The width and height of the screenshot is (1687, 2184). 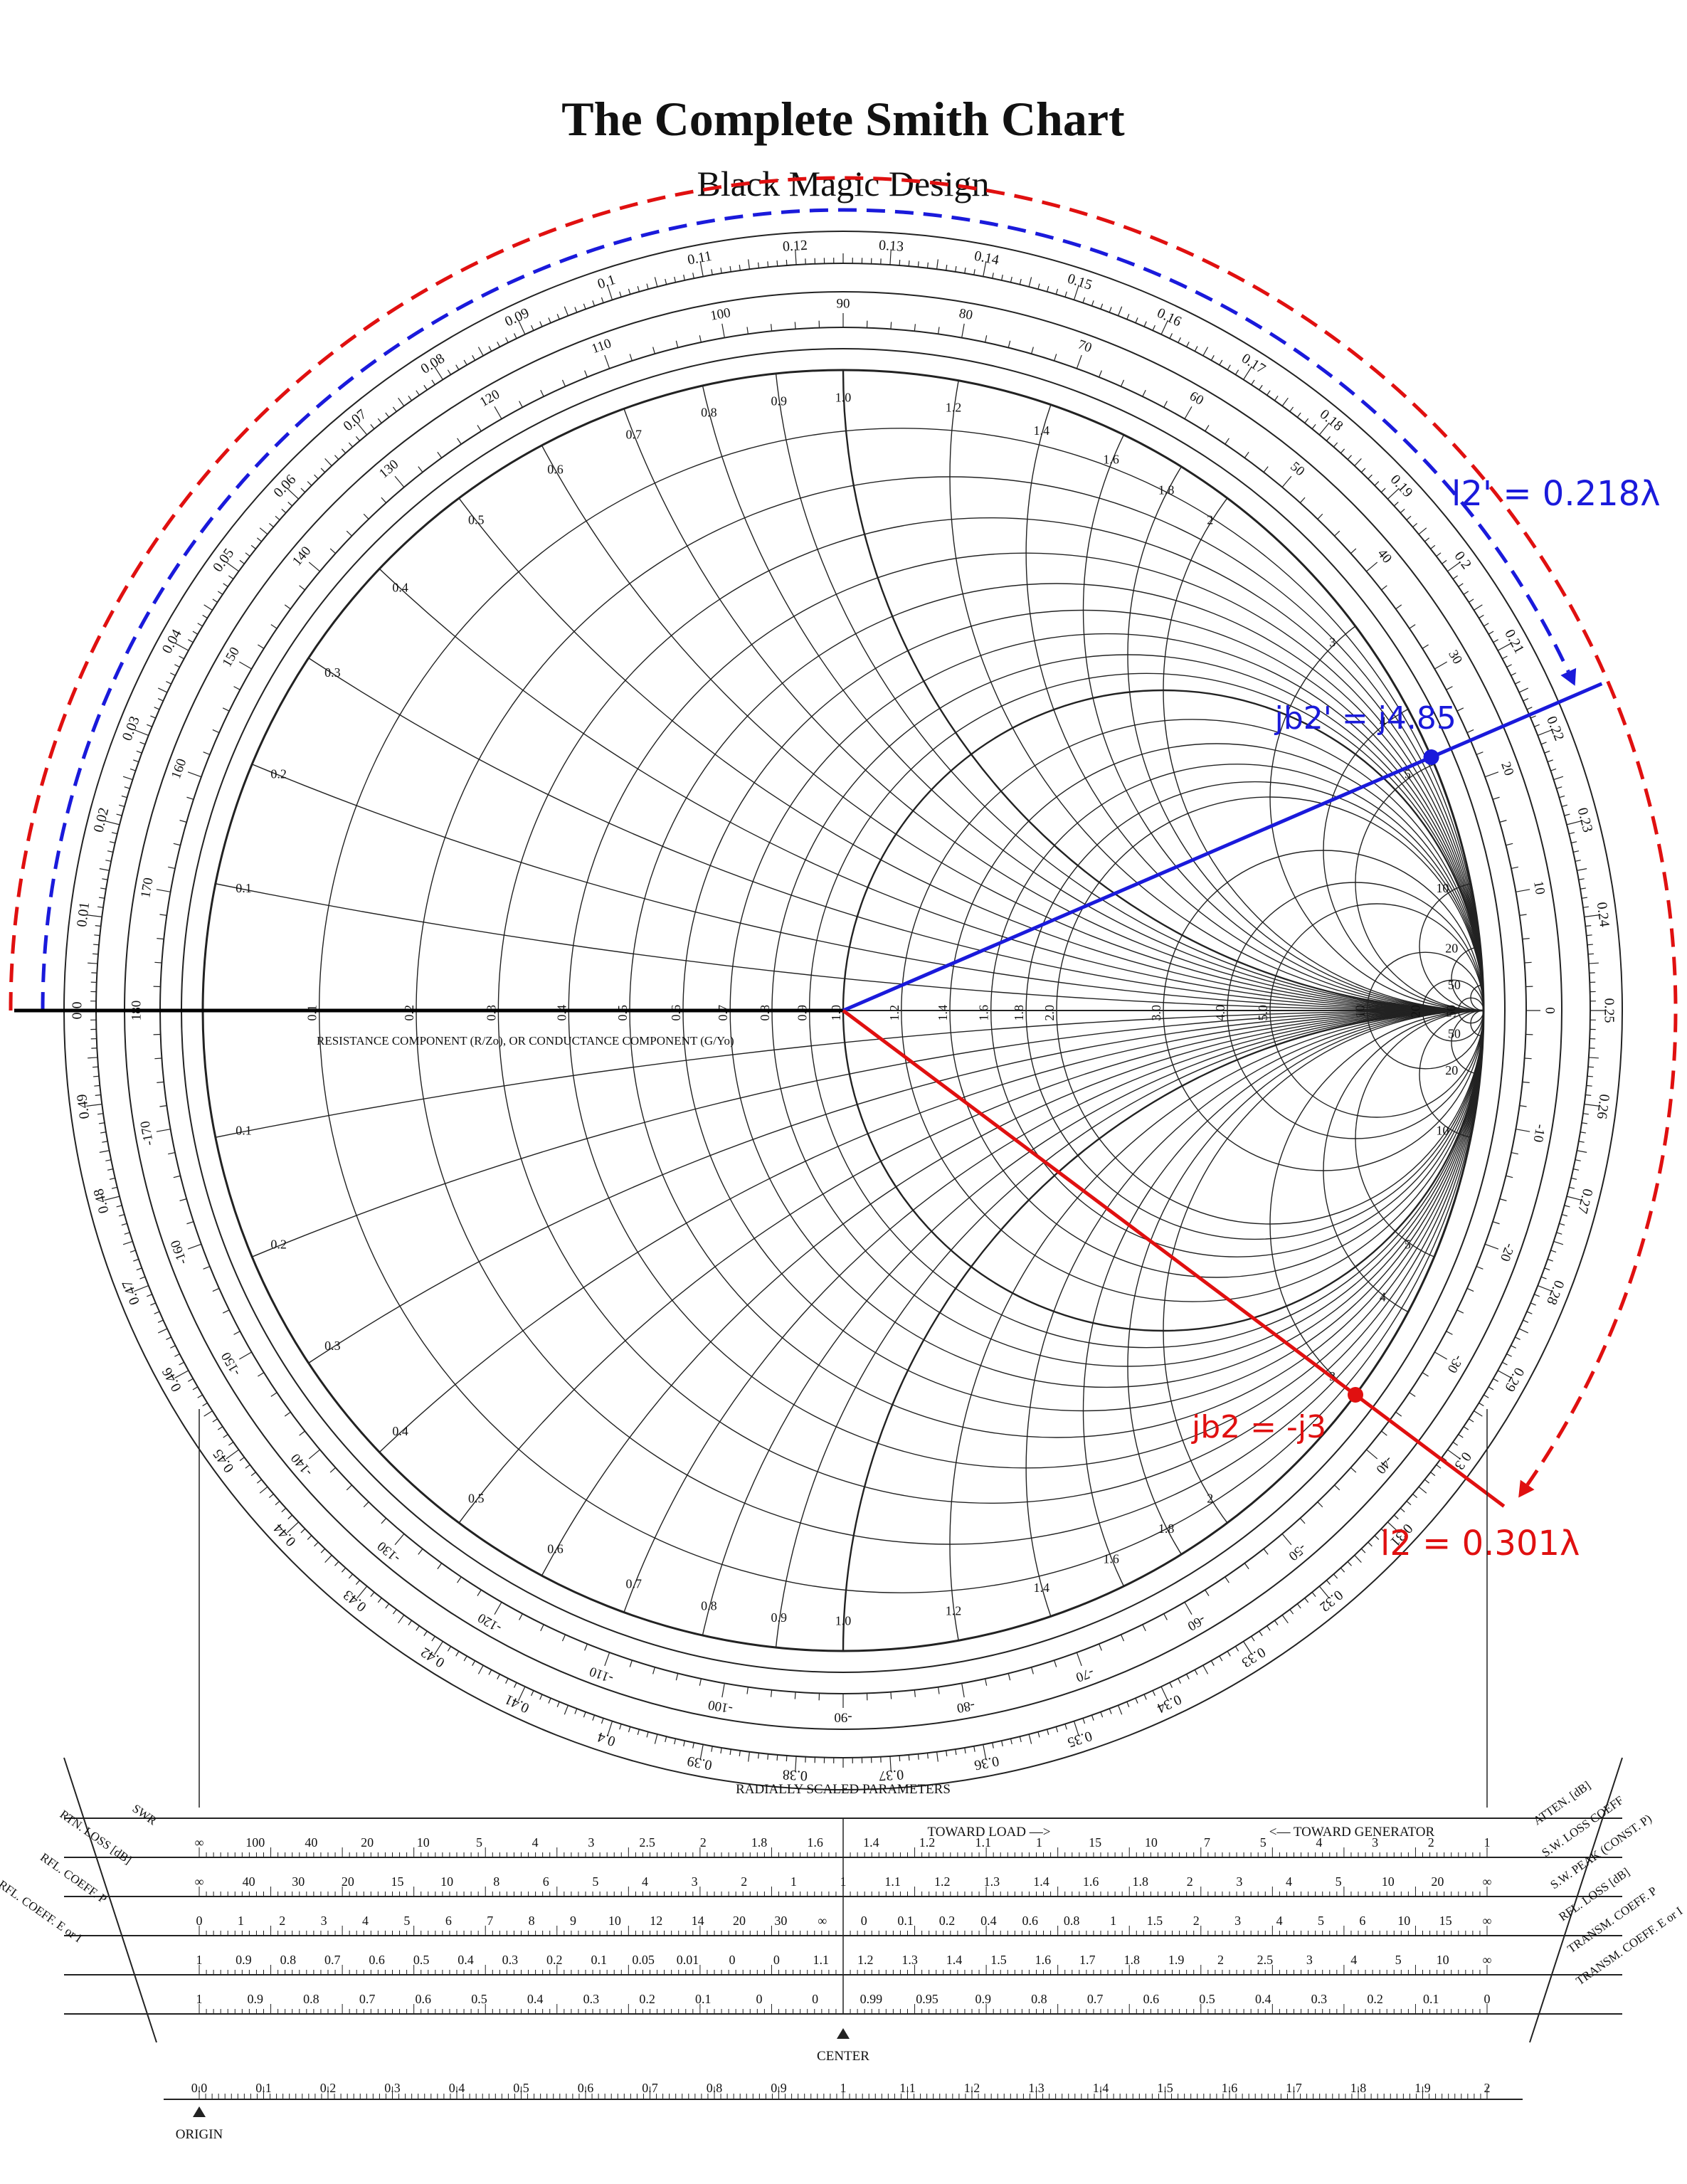 What do you see at coordinates (843, 1621) in the screenshot?
I see `reactance-label: 1.0` at bounding box center [843, 1621].